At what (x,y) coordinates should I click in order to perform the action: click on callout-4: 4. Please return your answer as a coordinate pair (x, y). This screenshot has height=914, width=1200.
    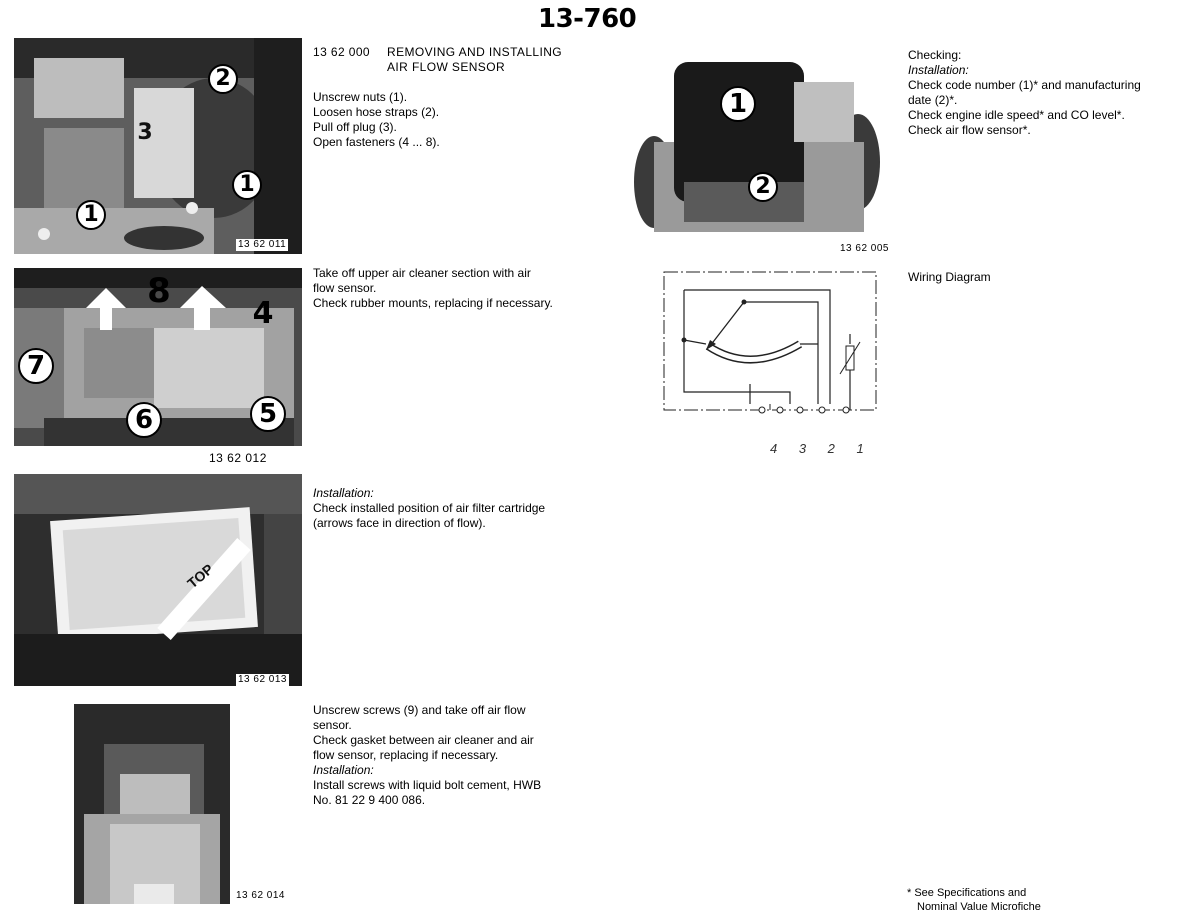
    Looking at the image, I should click on (263, 313).